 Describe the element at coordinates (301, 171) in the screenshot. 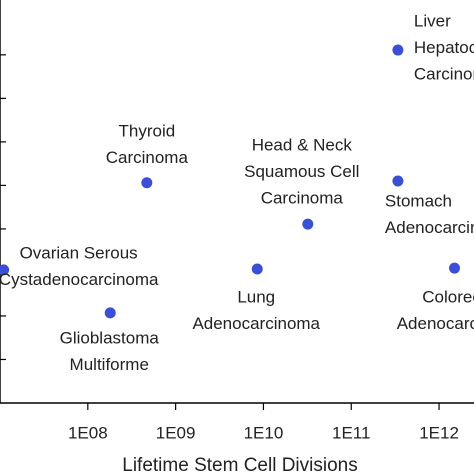

I see `point-label: Squamous Cell` at that location.